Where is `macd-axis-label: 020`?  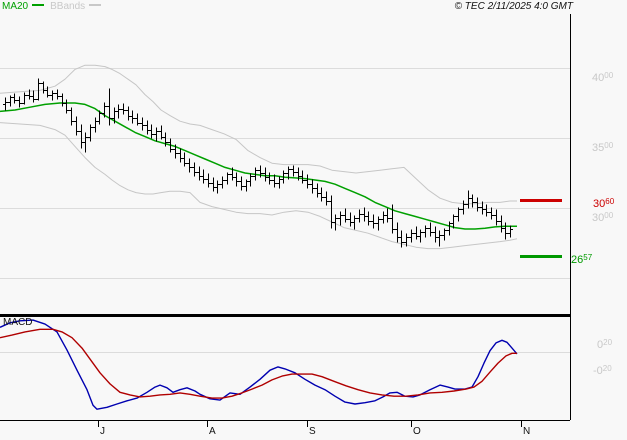
macd-axis-label: 020 is located at coordinates (605, 344).